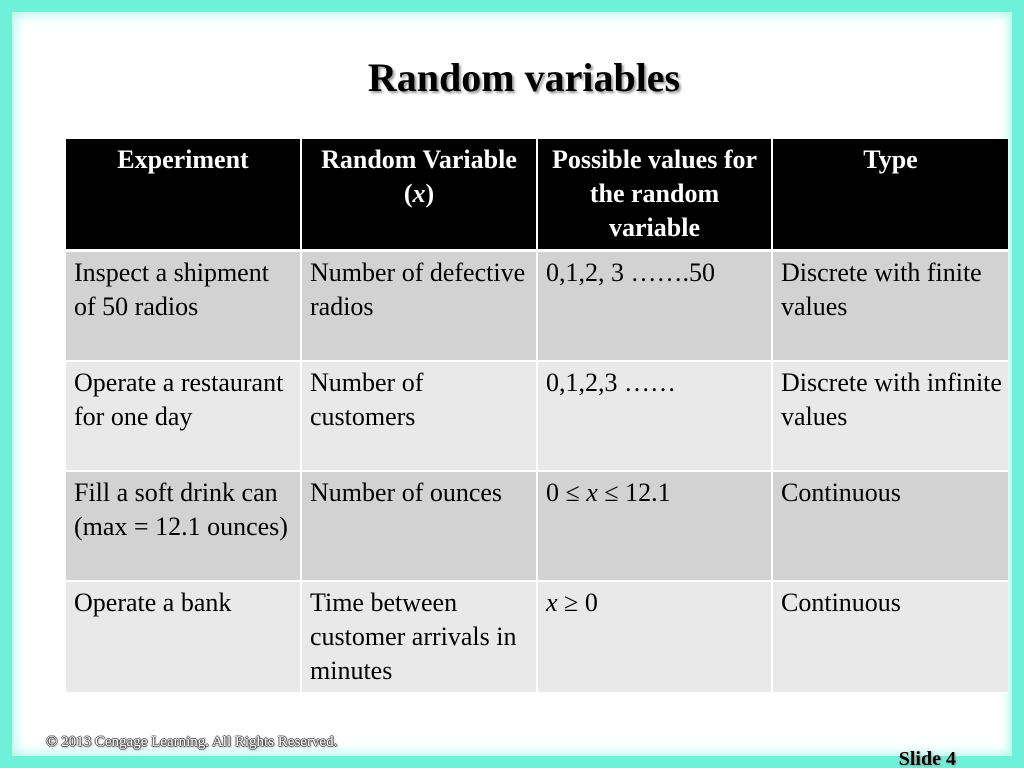  Describe the element at coordinates (524, 77) in the screenshot. I see `slide-title: Random variables` at that location.